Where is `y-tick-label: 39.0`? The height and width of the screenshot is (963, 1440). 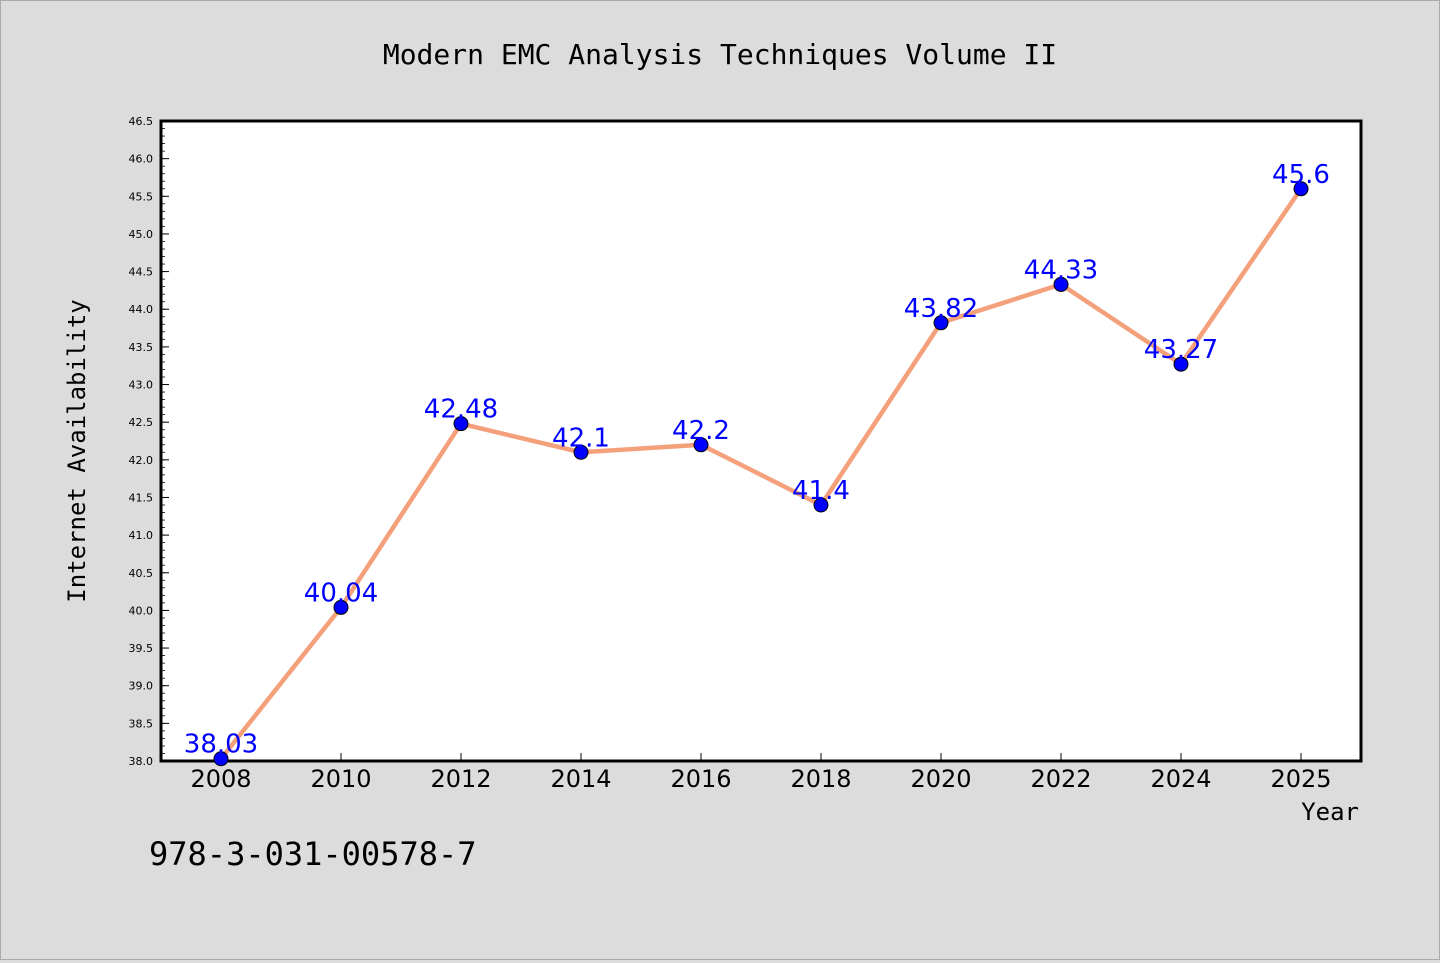 y-tick-label: 39.0 is located at coordinates (141, 686).